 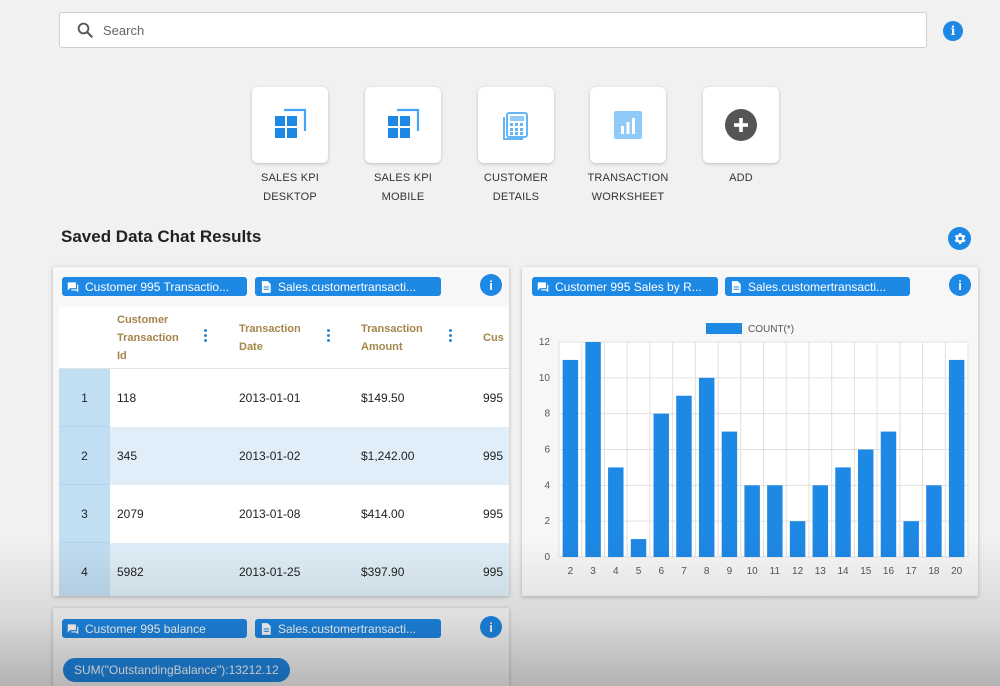 What do you see at coordinates (270, 572) in the screenshot?
I see `cell-transaction-date: 2013-01-25` at bounding box center [270, 572].